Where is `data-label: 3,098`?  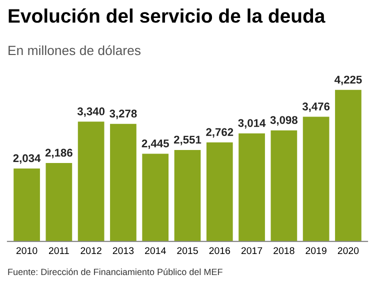 data-label: 3,098 is located at coordinates (284, 121).